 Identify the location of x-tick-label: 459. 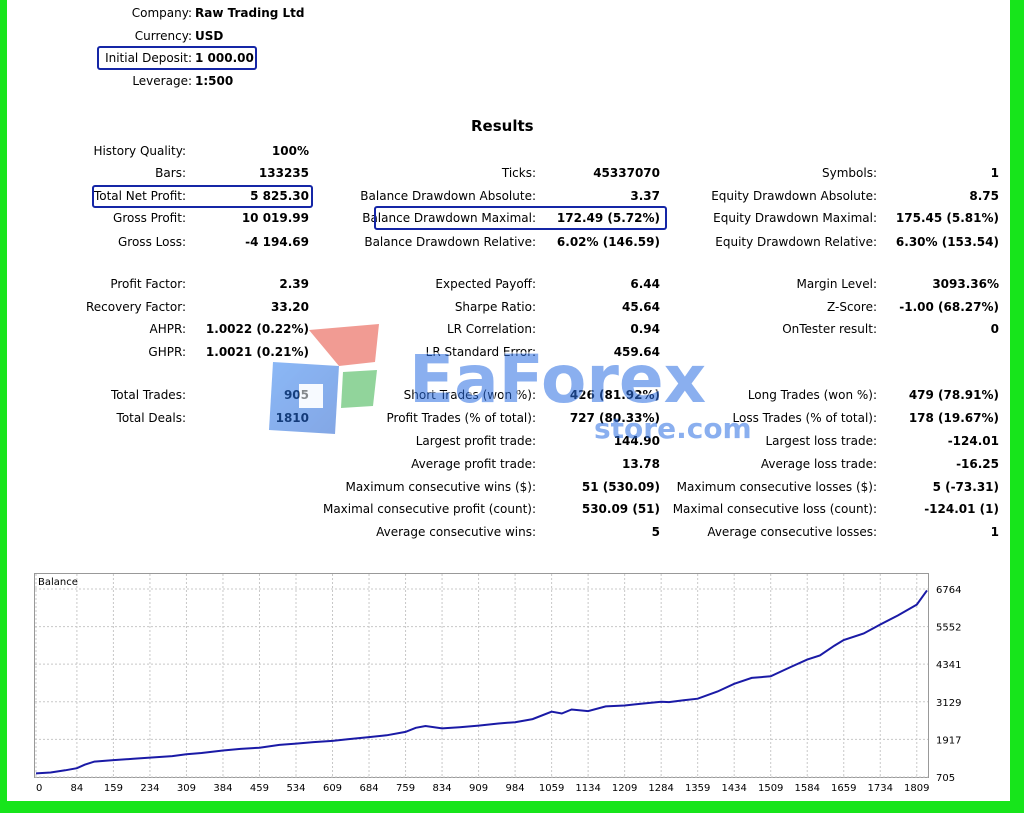
(259, 788).